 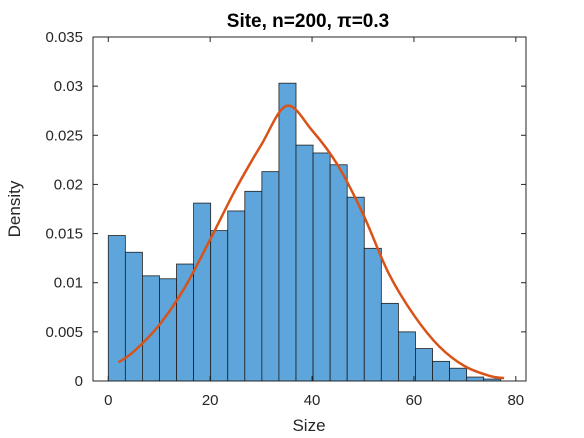 I want to click on y-tick-label: 0.03, so click(x=68, y=86).